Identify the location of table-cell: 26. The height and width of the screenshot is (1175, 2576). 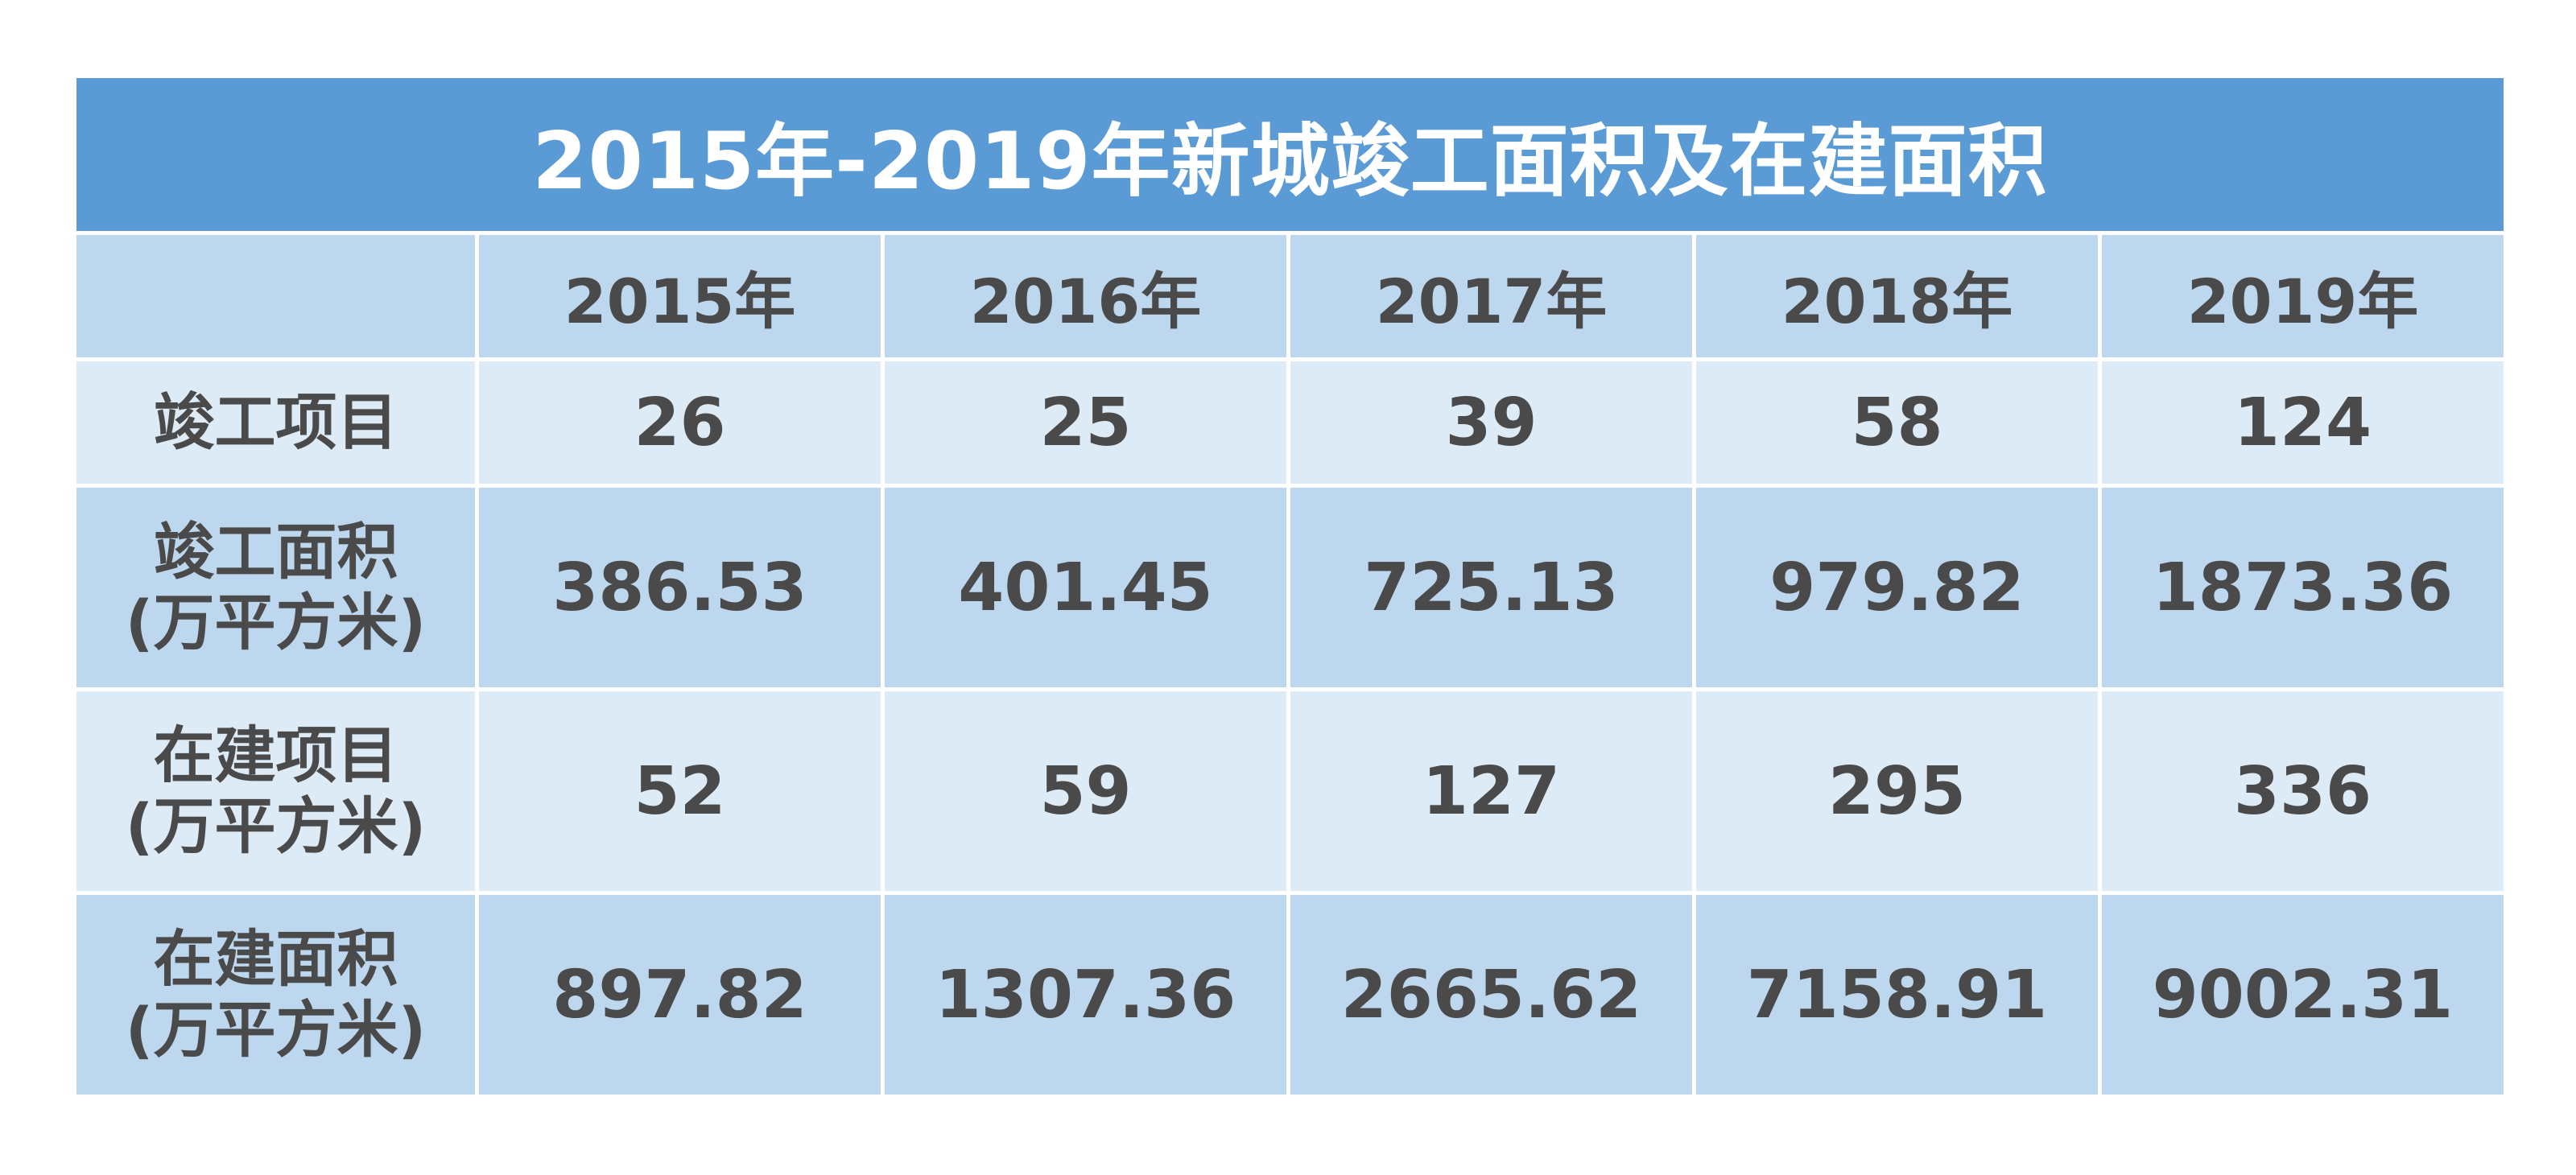
(680, 422).